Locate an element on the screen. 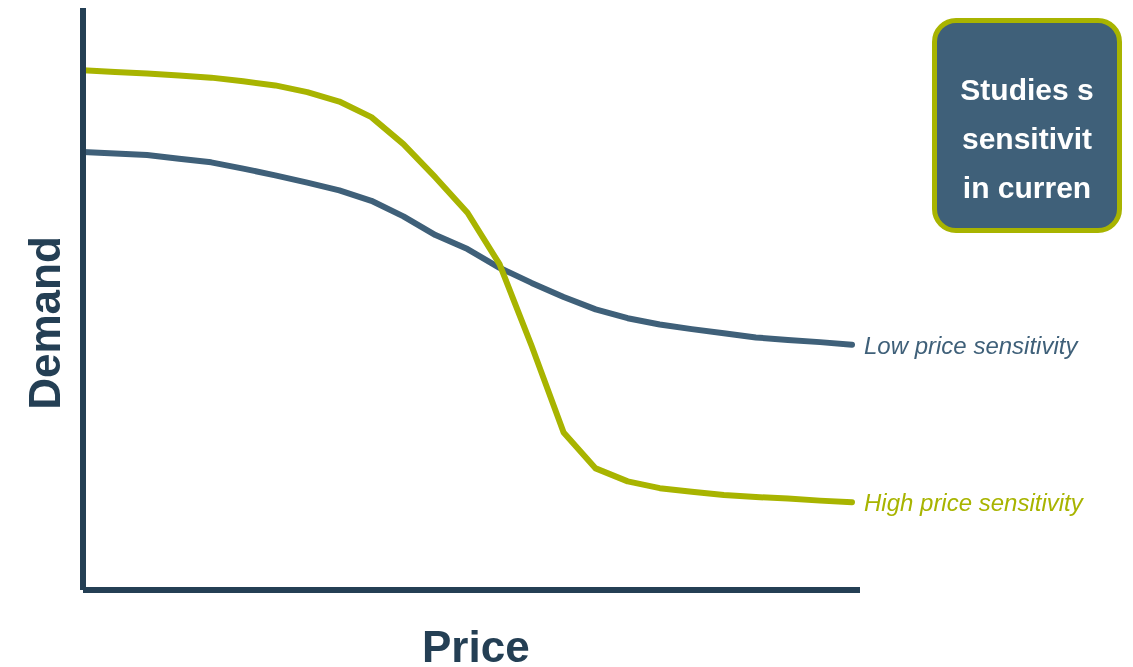  series-label: Low price sensitivity is located at coordinates (972, 345).